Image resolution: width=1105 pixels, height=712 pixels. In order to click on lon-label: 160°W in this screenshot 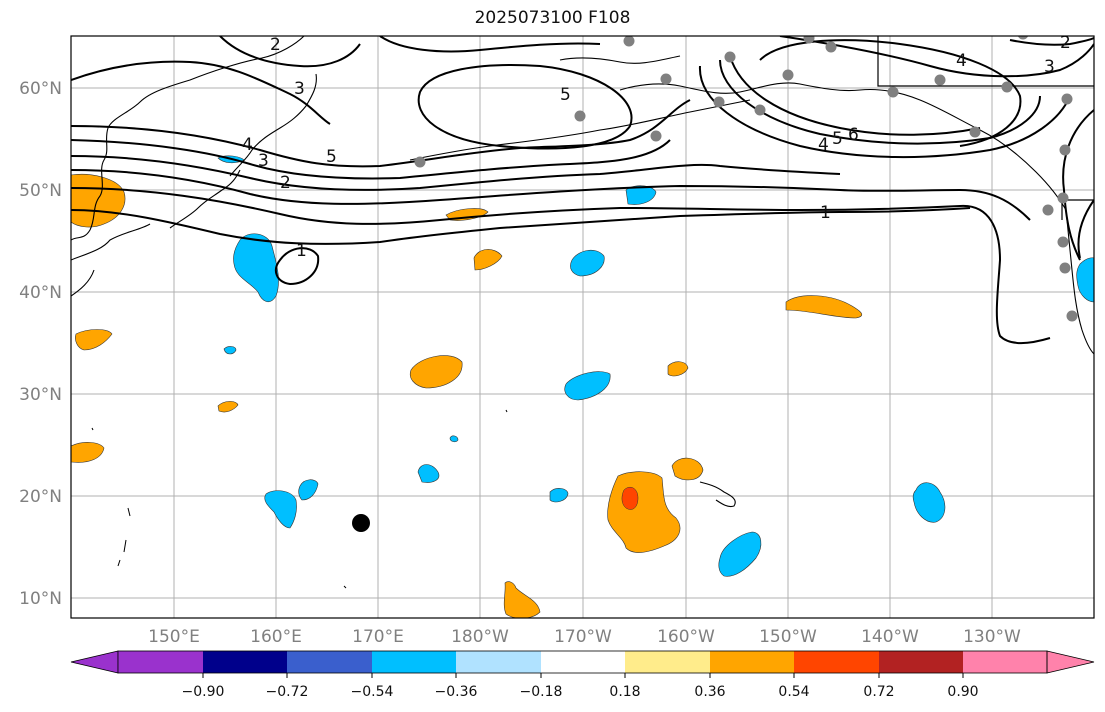, I will do `click(686, 637)`.